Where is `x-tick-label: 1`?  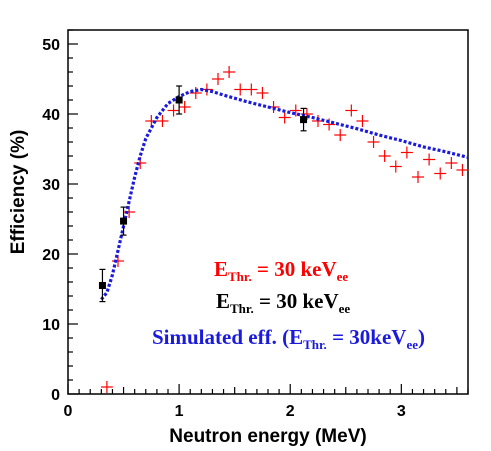 x-tick-label: 1 is located at coordinates (179, 411).